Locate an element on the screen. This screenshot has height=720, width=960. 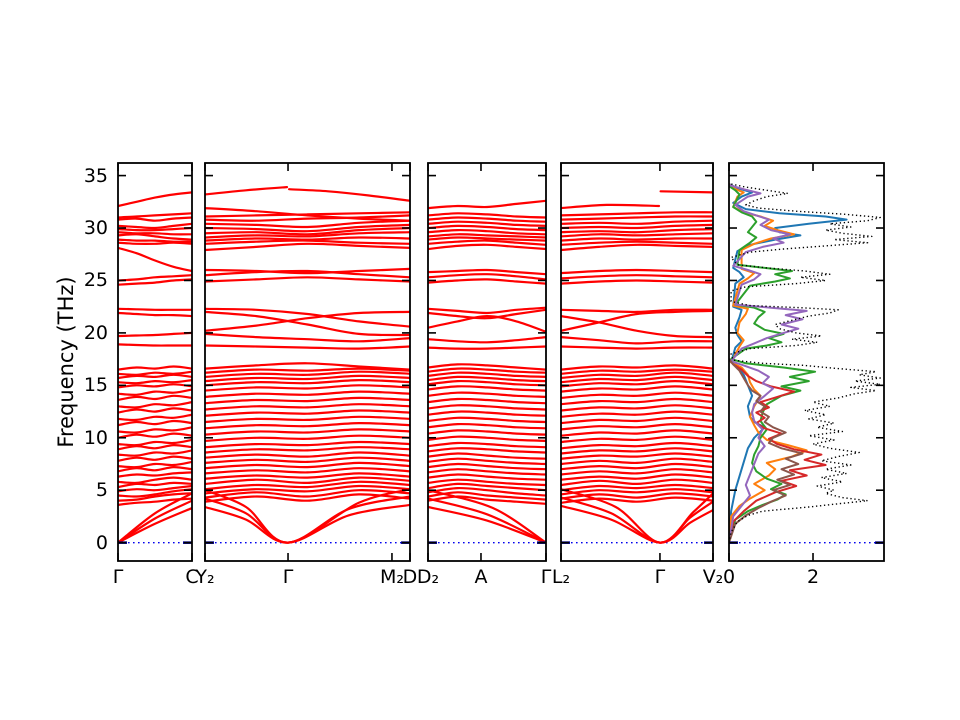
segment-y2-gamma-m2-d-content is located at coordinates (307, 365).